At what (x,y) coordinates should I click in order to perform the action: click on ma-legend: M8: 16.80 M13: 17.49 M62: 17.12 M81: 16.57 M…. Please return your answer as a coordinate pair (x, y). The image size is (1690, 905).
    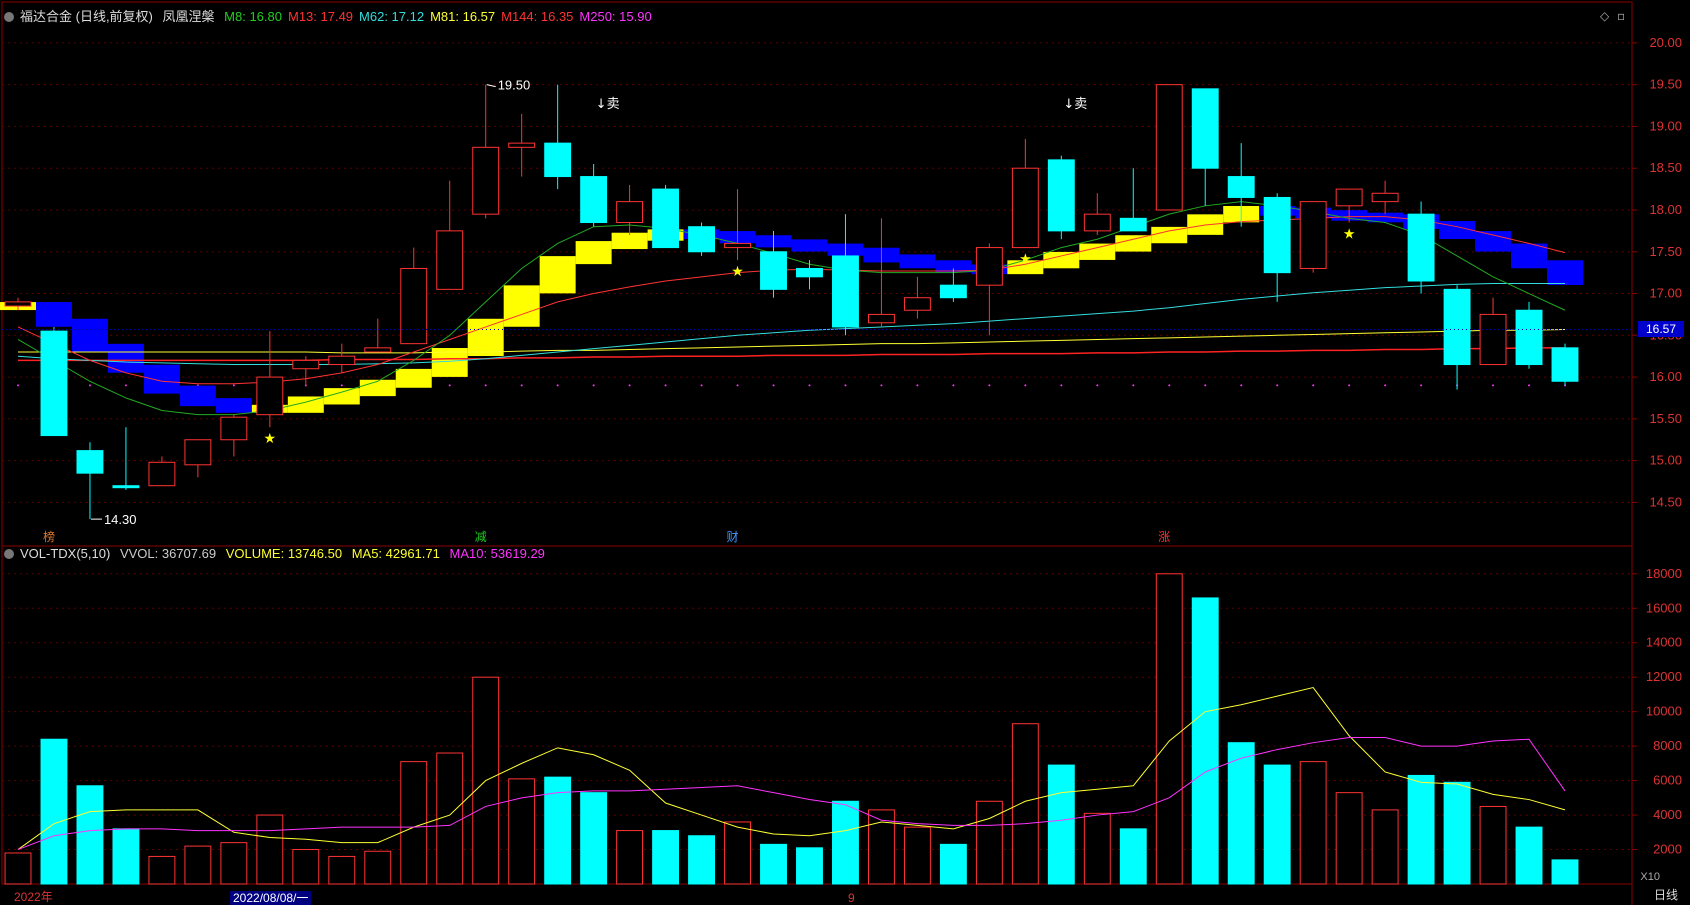
    Looking at the image, I should click on (441, 16).